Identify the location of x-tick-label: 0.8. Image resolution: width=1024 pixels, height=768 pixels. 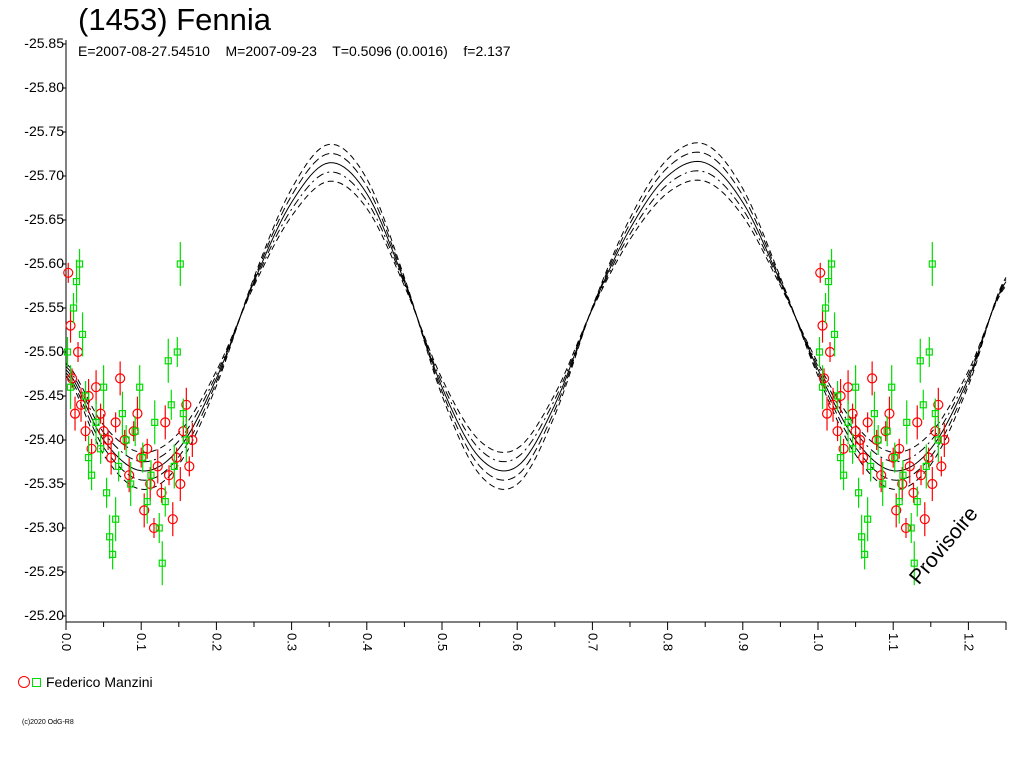
(668, 642).